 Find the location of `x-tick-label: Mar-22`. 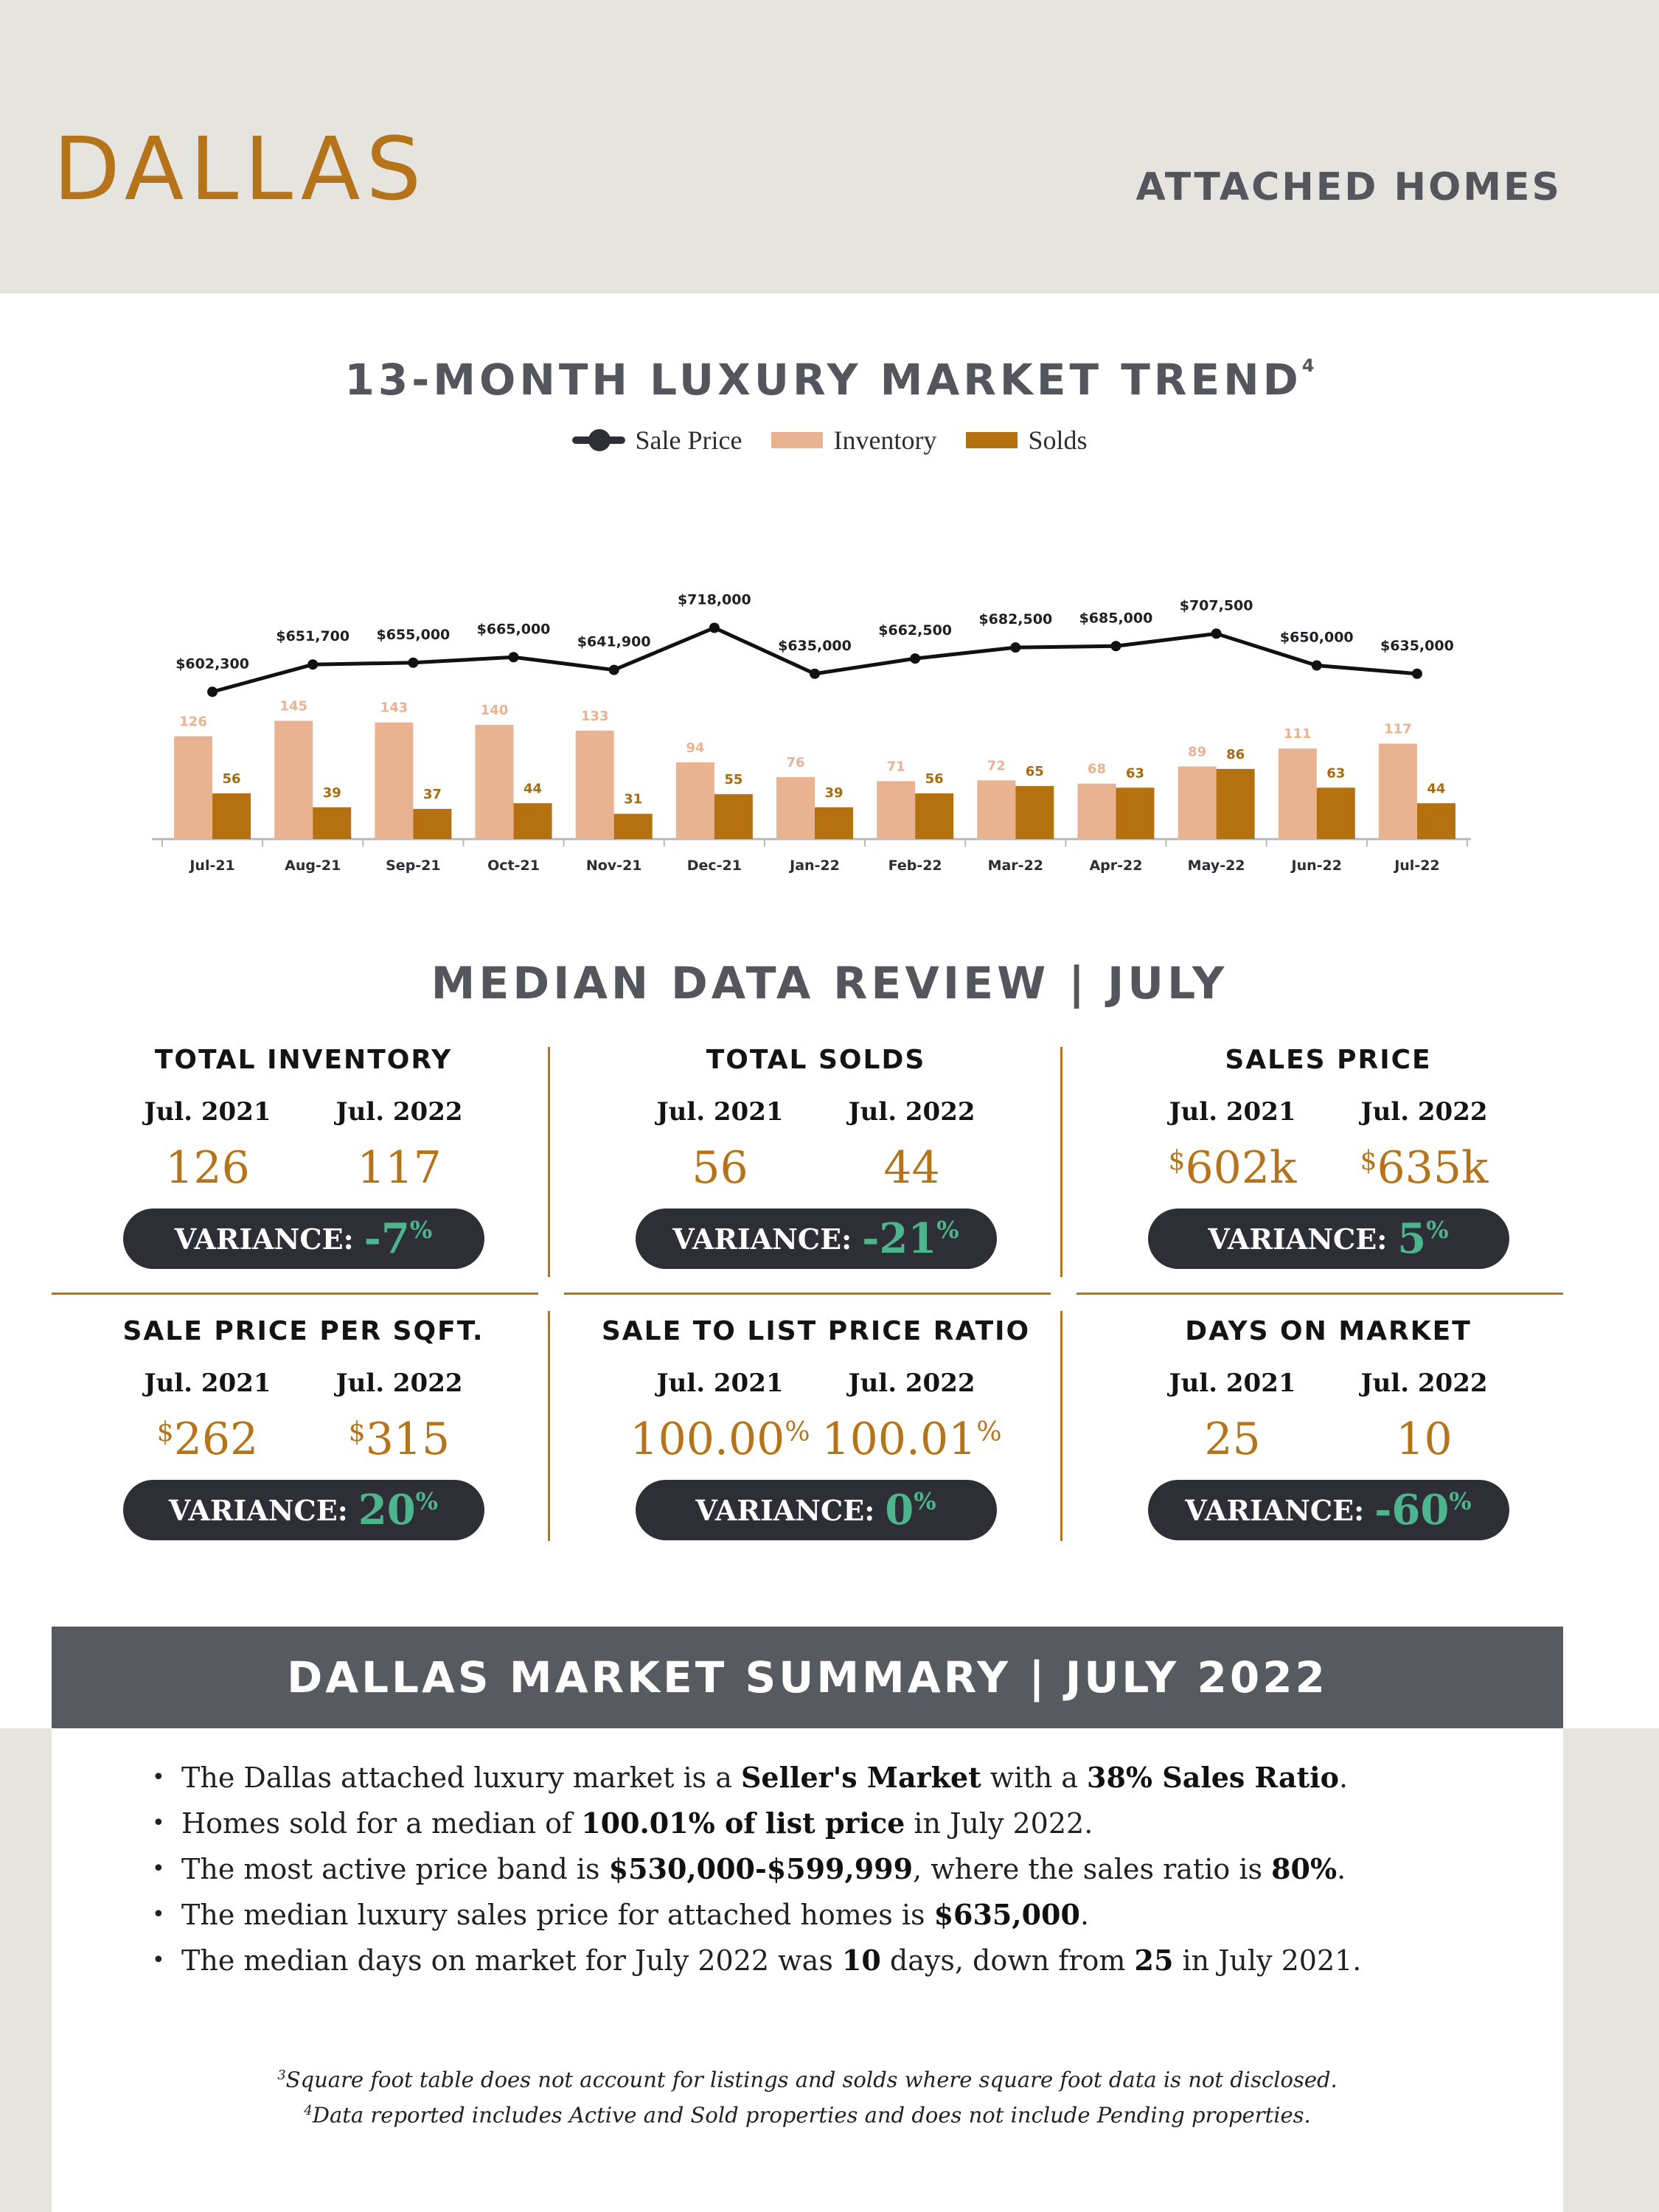

x-tick-label: Mar-22 is located at coordinates (1015, 866).